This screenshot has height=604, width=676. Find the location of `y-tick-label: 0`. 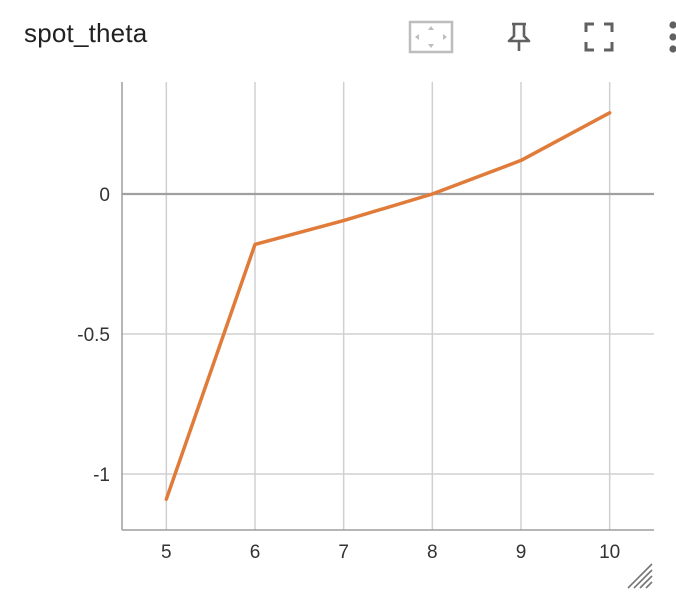

y-tick-label: 0 is located at coordinates (104, 195).